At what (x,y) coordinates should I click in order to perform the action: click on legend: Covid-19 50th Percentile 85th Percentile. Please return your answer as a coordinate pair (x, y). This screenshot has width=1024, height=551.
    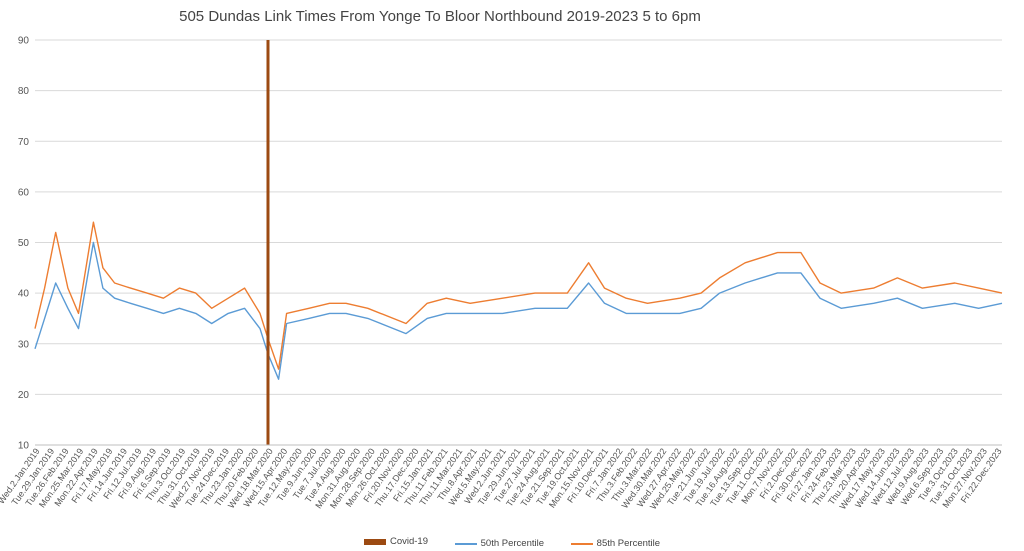
    Looking at the image, I should click on (512, 542).